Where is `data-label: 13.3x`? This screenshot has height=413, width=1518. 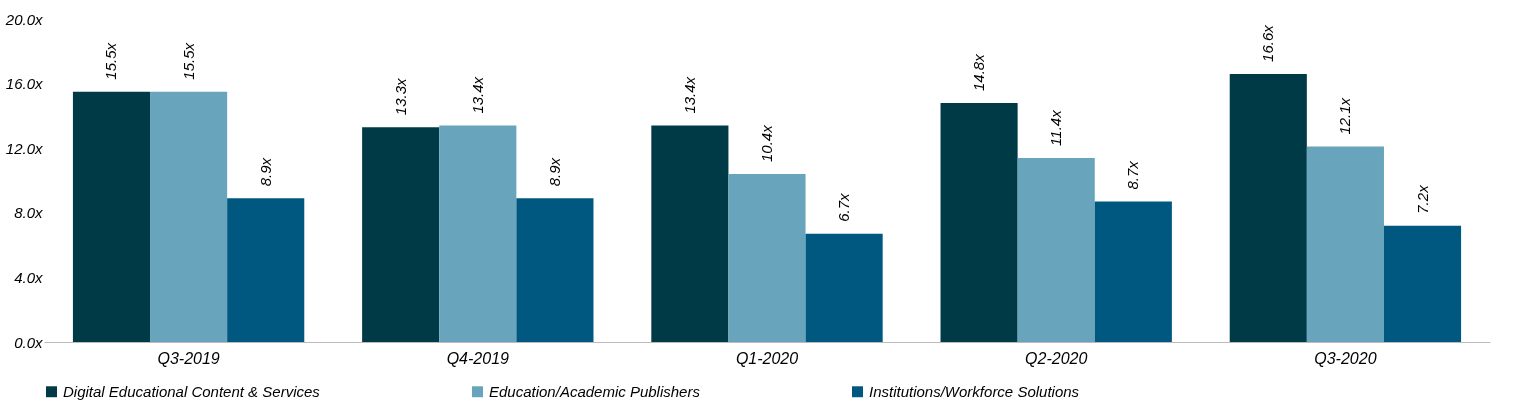 data-label: 13.3x is located at coordinates (400, 97).